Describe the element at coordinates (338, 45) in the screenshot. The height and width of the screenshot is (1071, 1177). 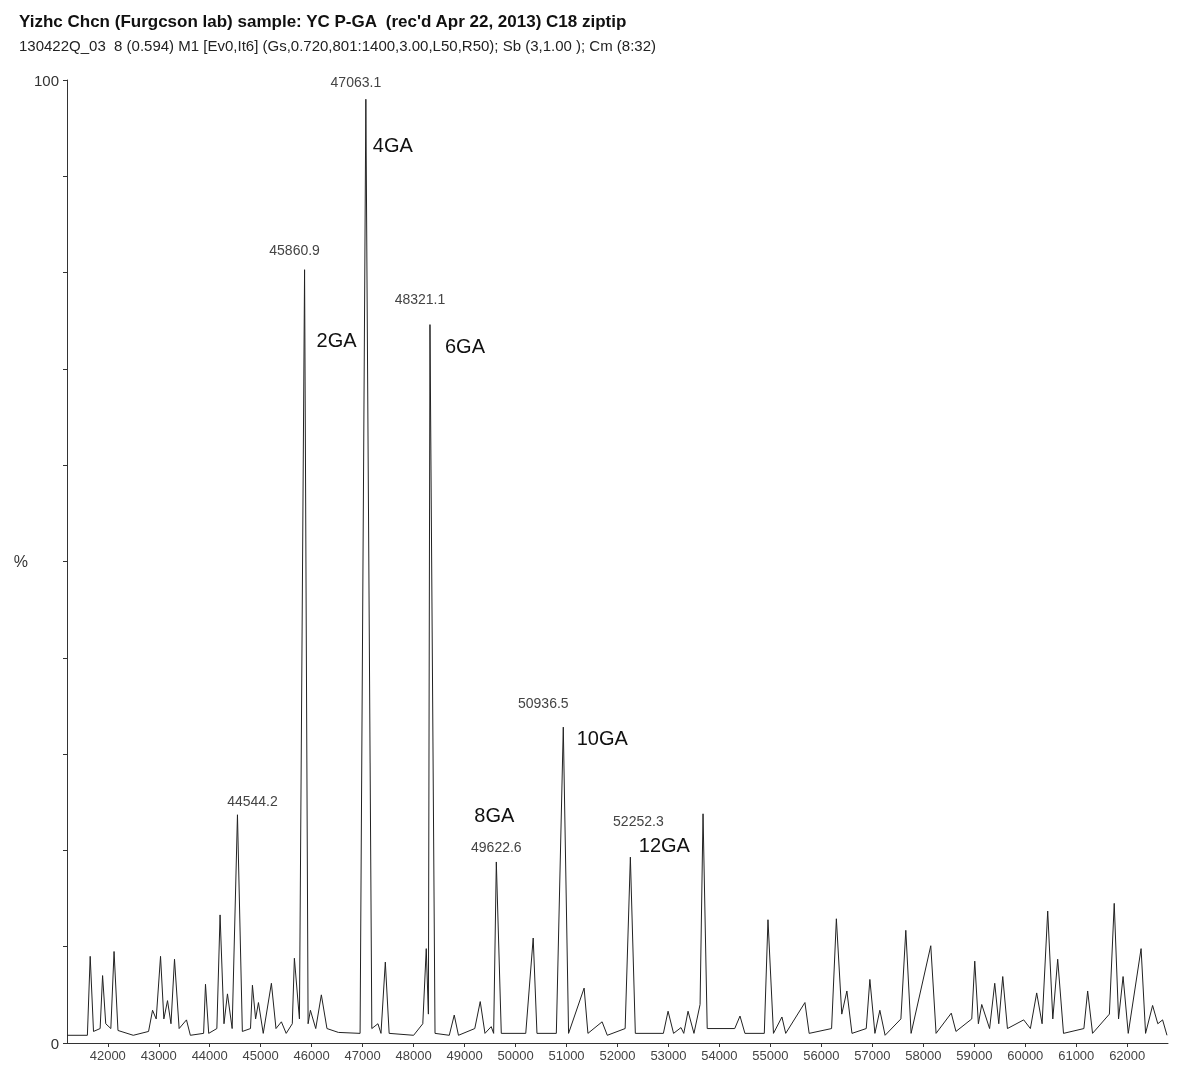
I see `chart-subtitle: 130422Q_03 8 (0.594) M1 [Ev0,It6] (Gs,0.720,801:1400,3.00,L50,R50); Sb (3,1.00 ); Cm (8:32)` at that location.